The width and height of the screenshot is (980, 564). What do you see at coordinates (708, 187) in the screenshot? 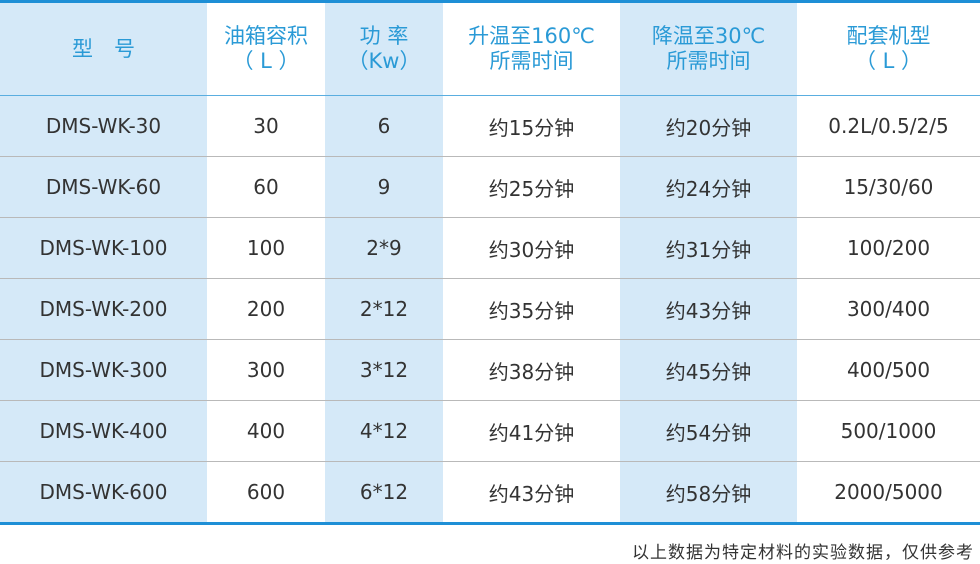
I see `cell-cool-down-time: 约24分钟` at bounding box center [708, 187].